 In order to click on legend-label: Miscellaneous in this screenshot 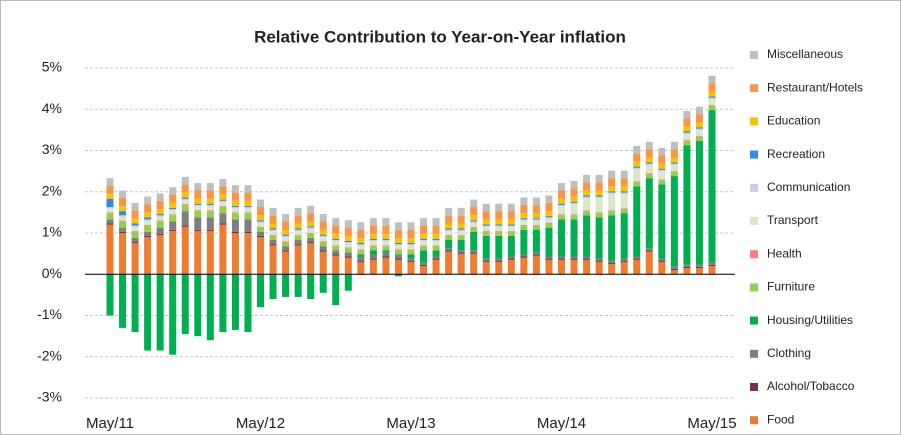, I will do `click(805, 54)`.